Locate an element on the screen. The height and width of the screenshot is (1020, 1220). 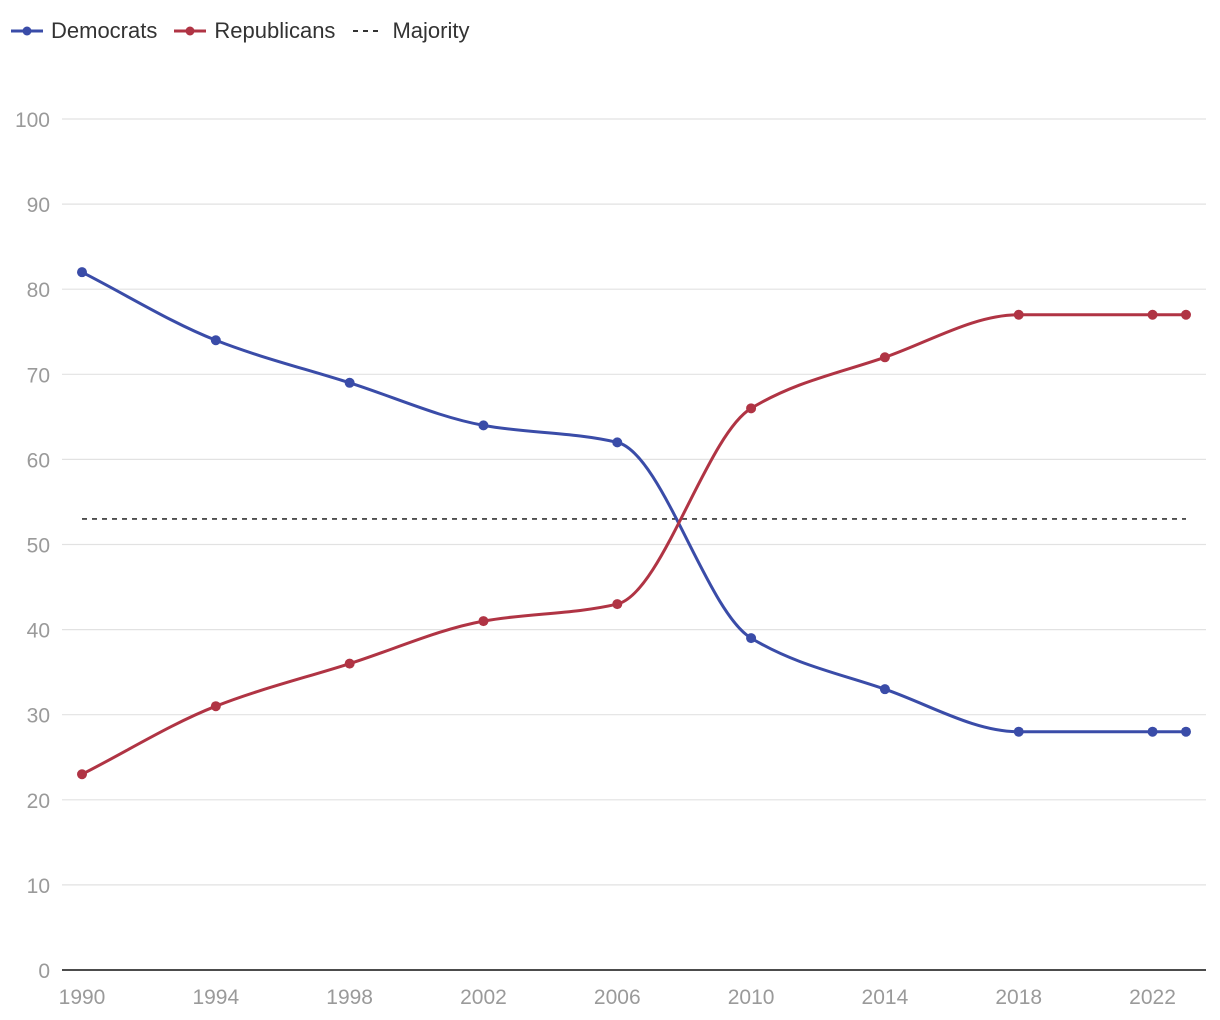
y-tick-label-90: 90 is located at coordinates (38, 205).